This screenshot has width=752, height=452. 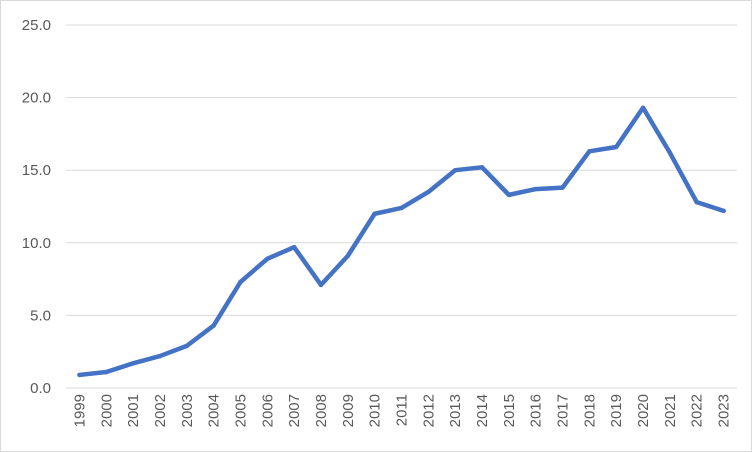 What do you see at coordinates (375, 410) in the screenshot?
I see `x-tick-label: 2010` at bounding box center [375, 410].